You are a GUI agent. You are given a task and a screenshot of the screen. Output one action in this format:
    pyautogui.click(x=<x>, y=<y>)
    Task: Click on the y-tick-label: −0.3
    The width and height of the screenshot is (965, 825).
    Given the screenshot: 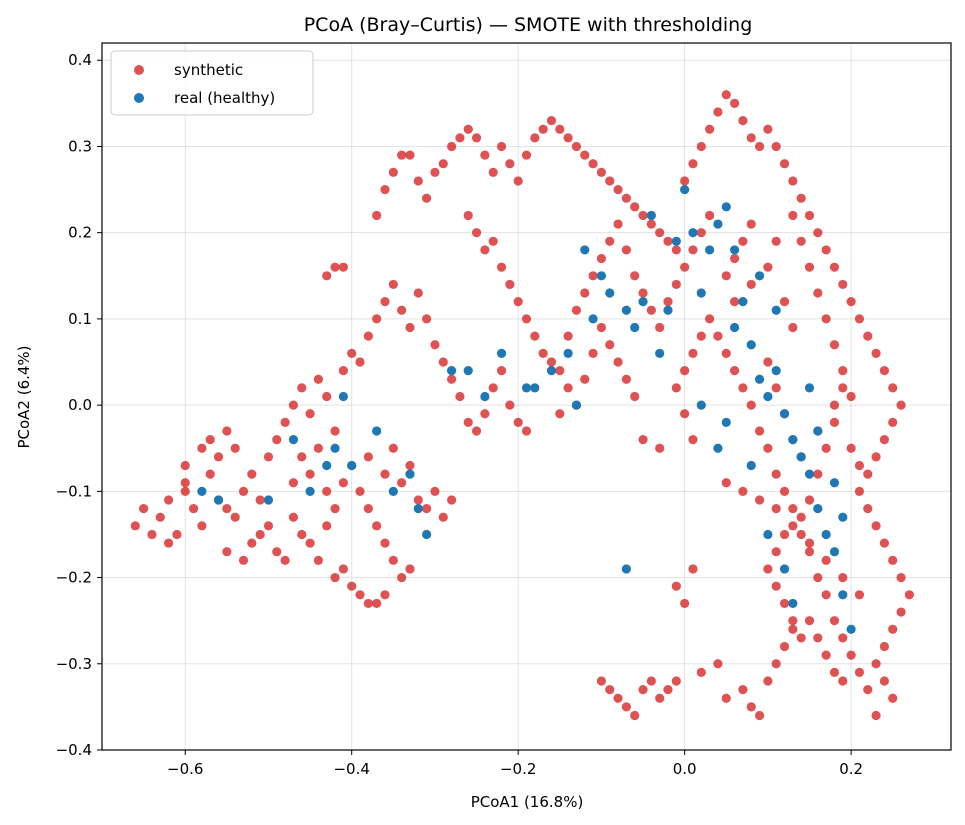 What is the action you would take?
    pyautogui.click(x=74, y=664)
    